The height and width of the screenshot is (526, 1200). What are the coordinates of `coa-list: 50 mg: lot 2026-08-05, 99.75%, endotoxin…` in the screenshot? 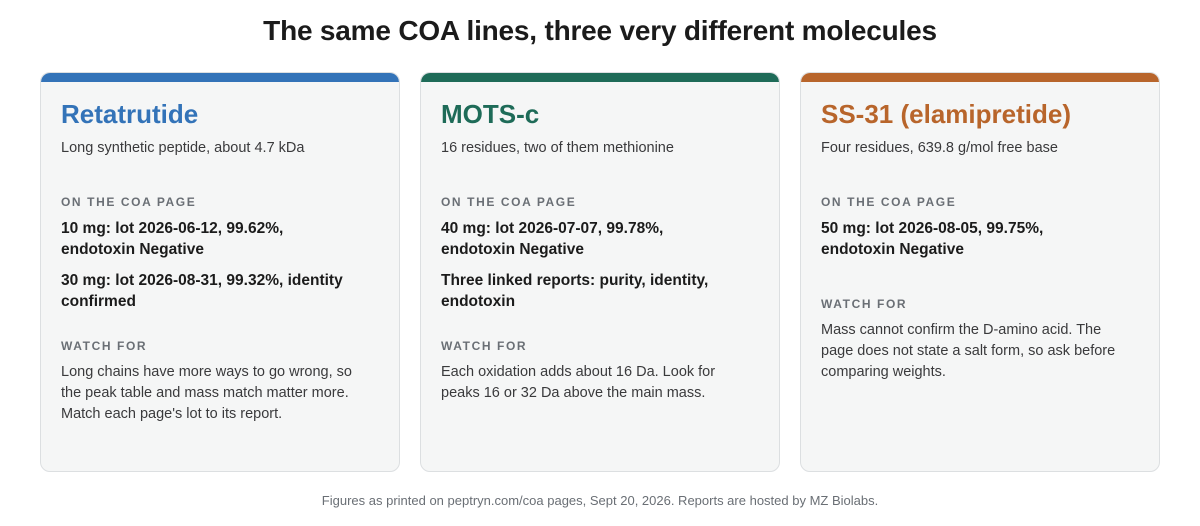 It's located at (971, 239).